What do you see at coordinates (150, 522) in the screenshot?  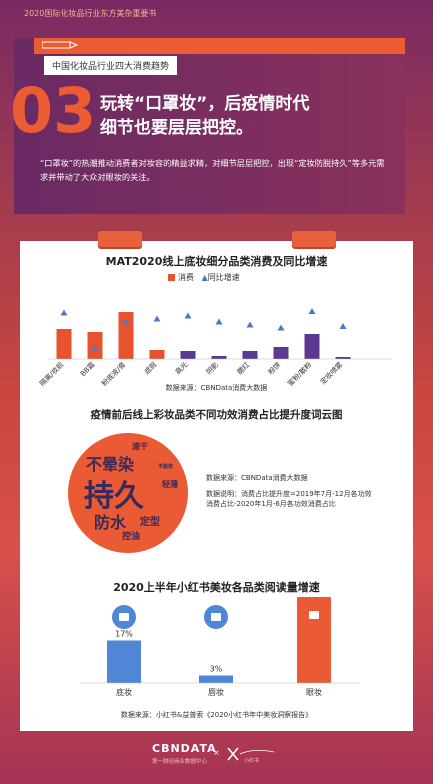 I see `word-w7: 定型` at bounding box center [150, 522].